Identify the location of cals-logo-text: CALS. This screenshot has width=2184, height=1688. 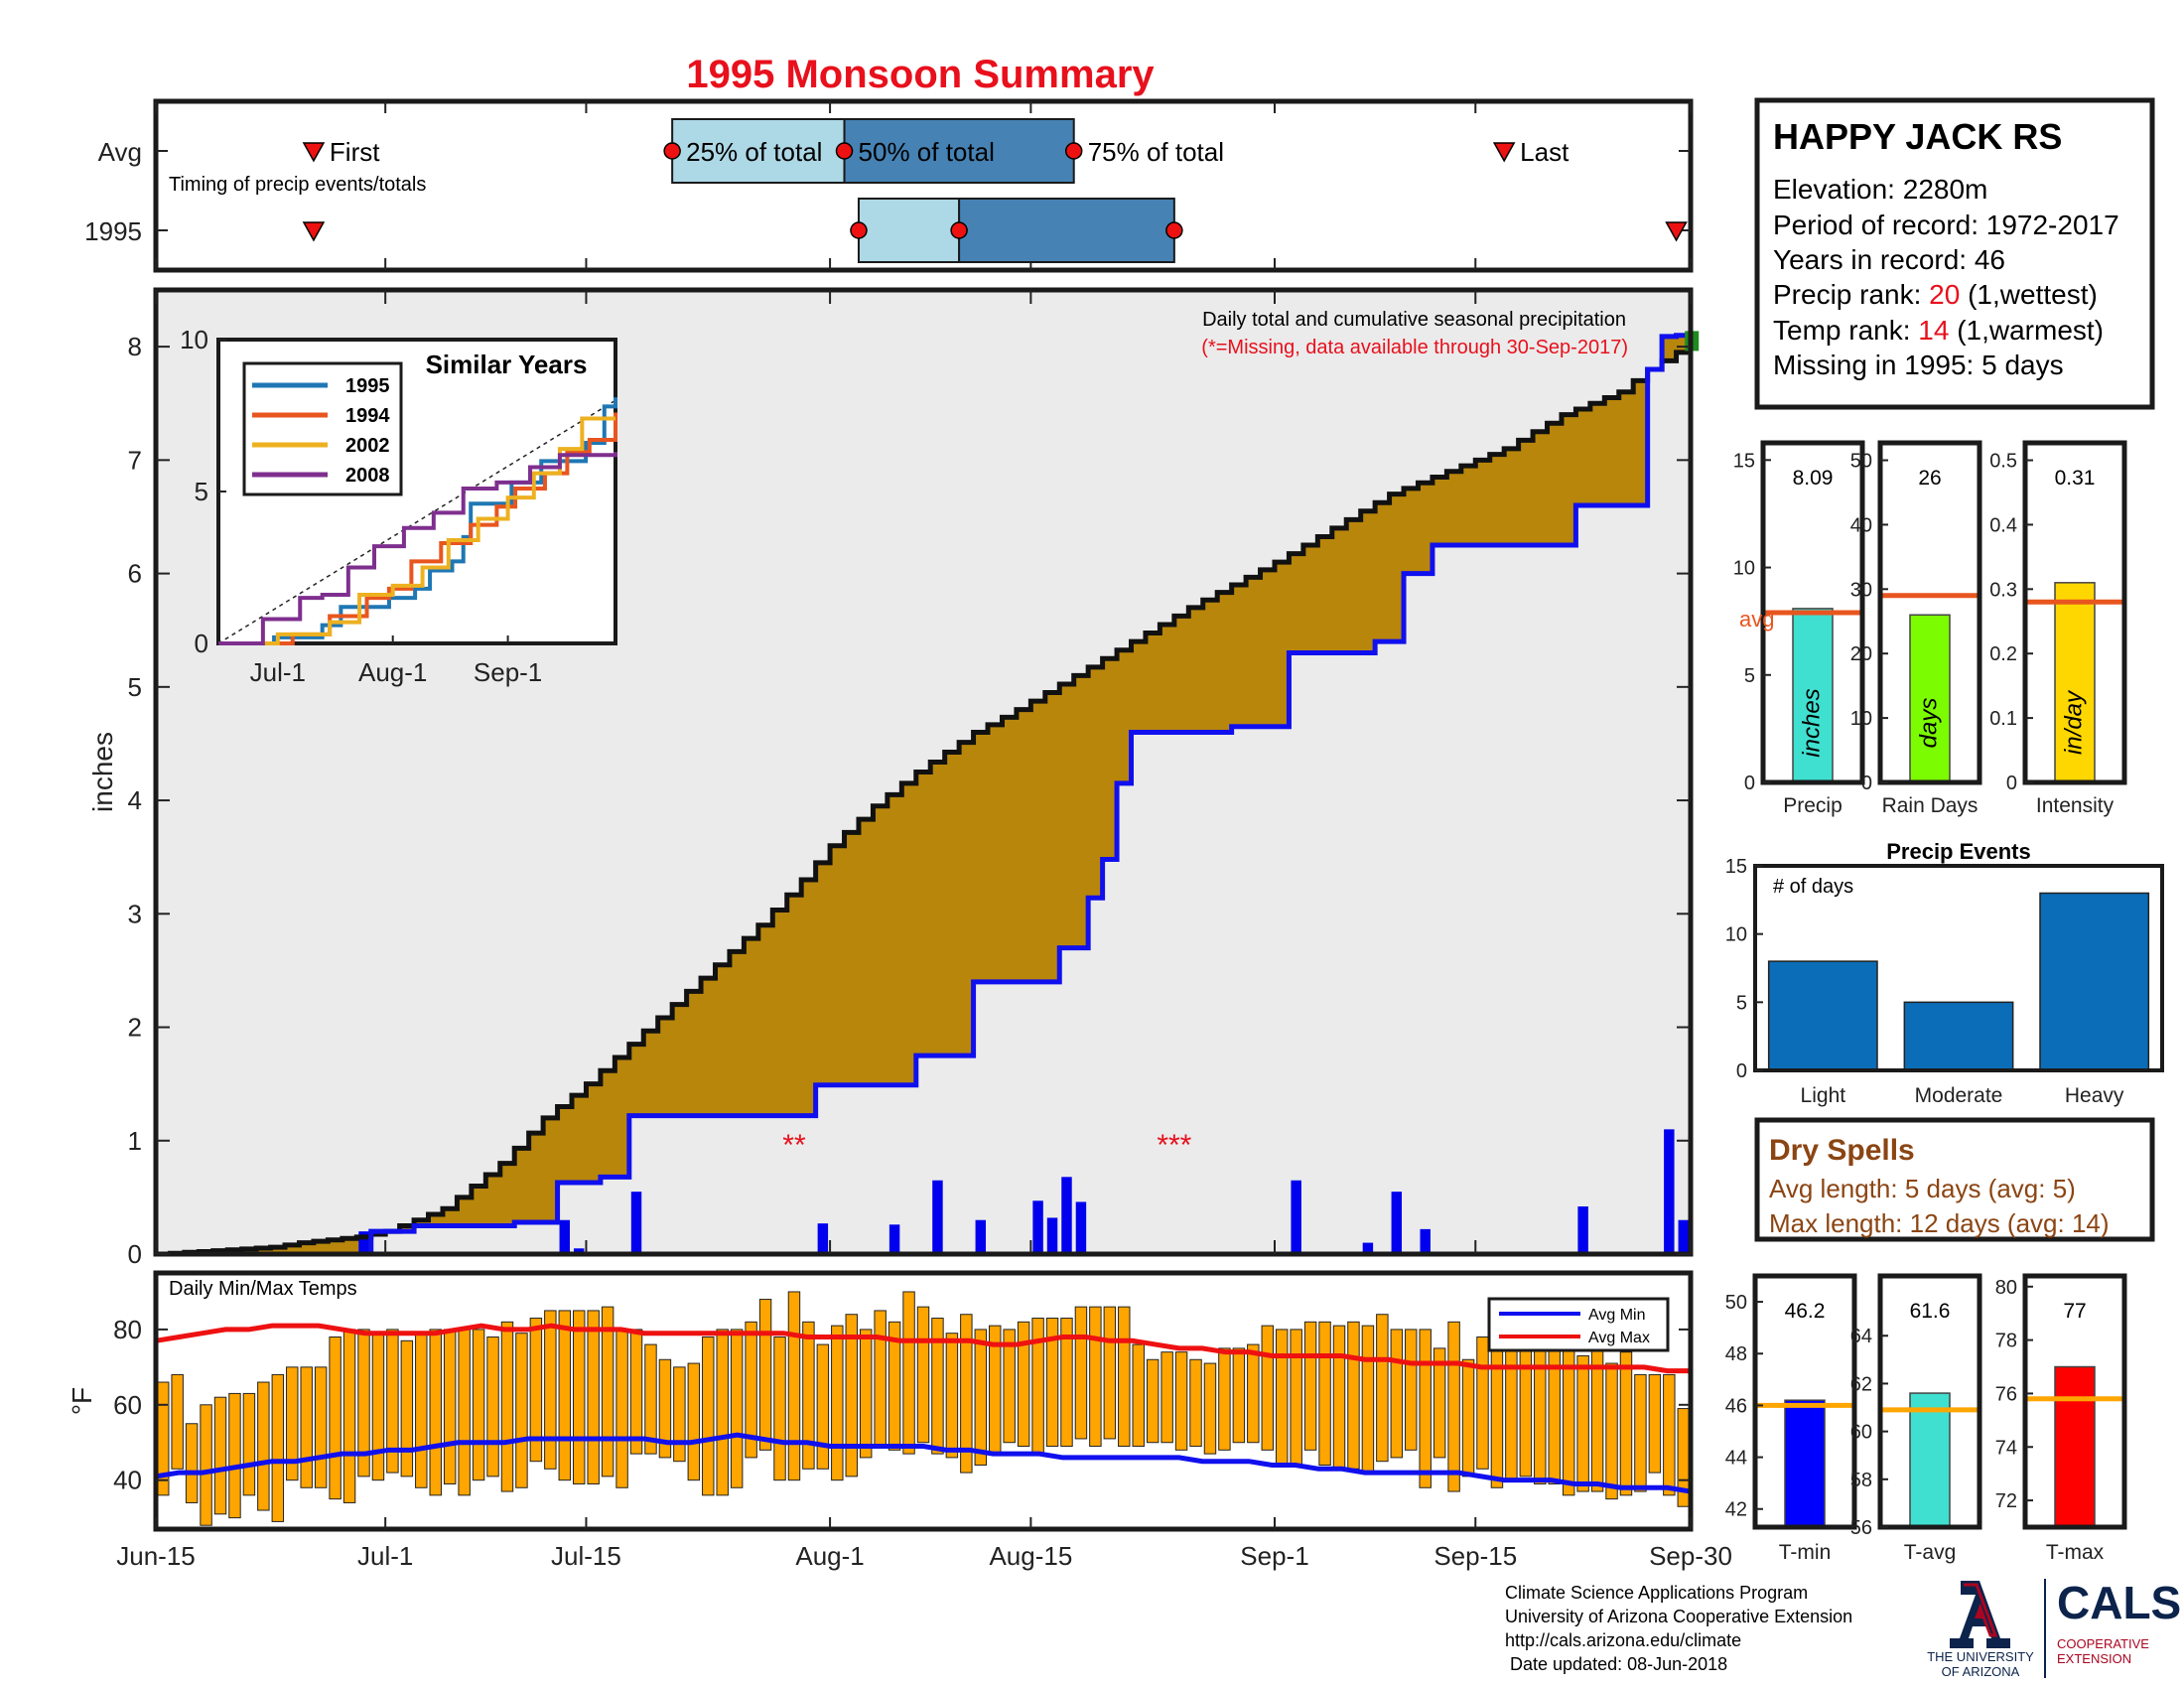
(2119, 1602).